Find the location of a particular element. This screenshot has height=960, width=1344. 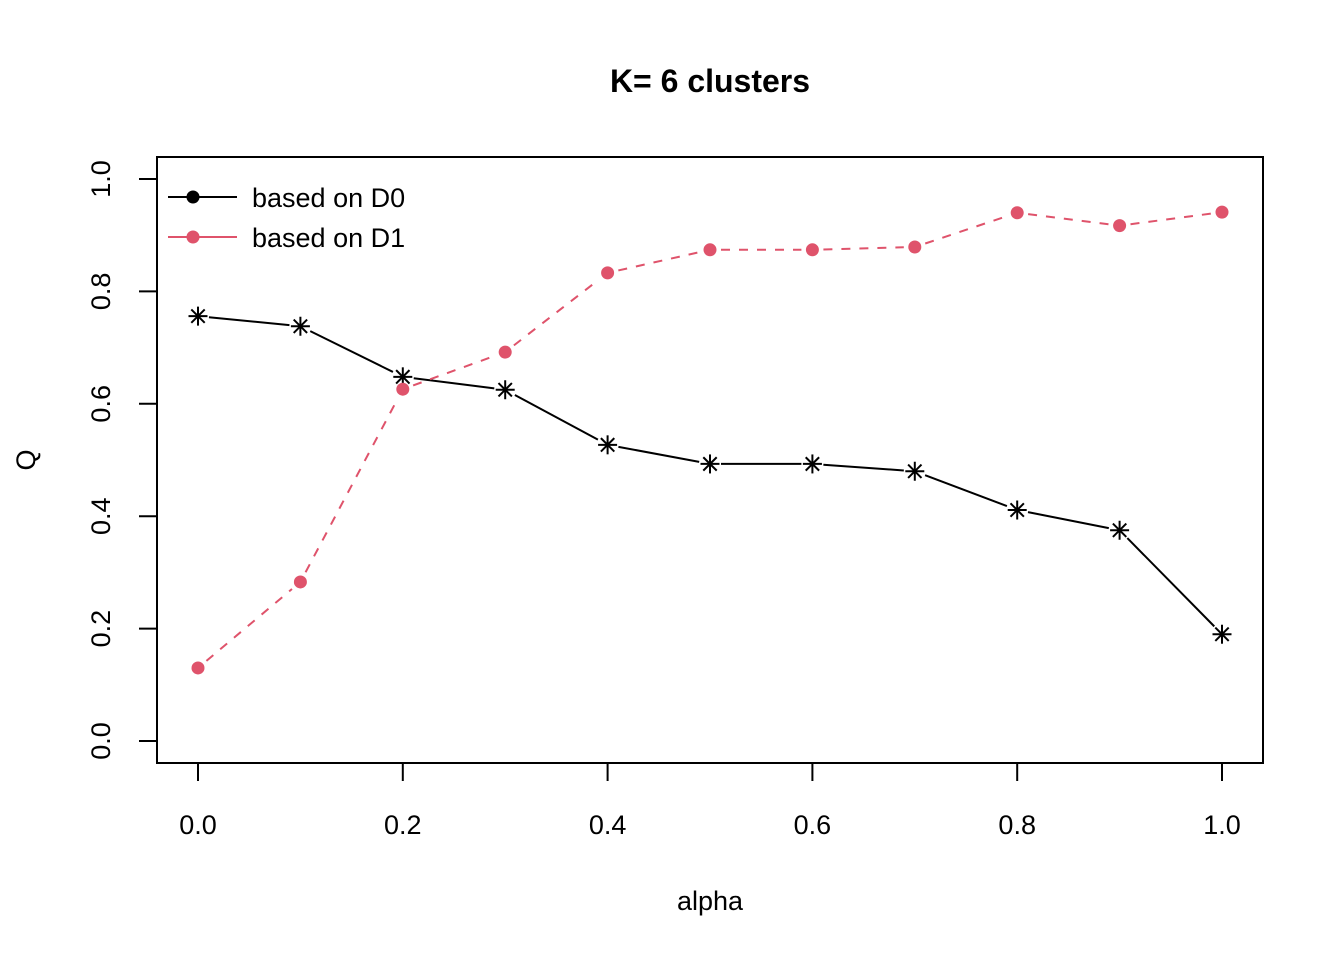

chart-title: K= 6 clusters is located at coordinates (710, 81).